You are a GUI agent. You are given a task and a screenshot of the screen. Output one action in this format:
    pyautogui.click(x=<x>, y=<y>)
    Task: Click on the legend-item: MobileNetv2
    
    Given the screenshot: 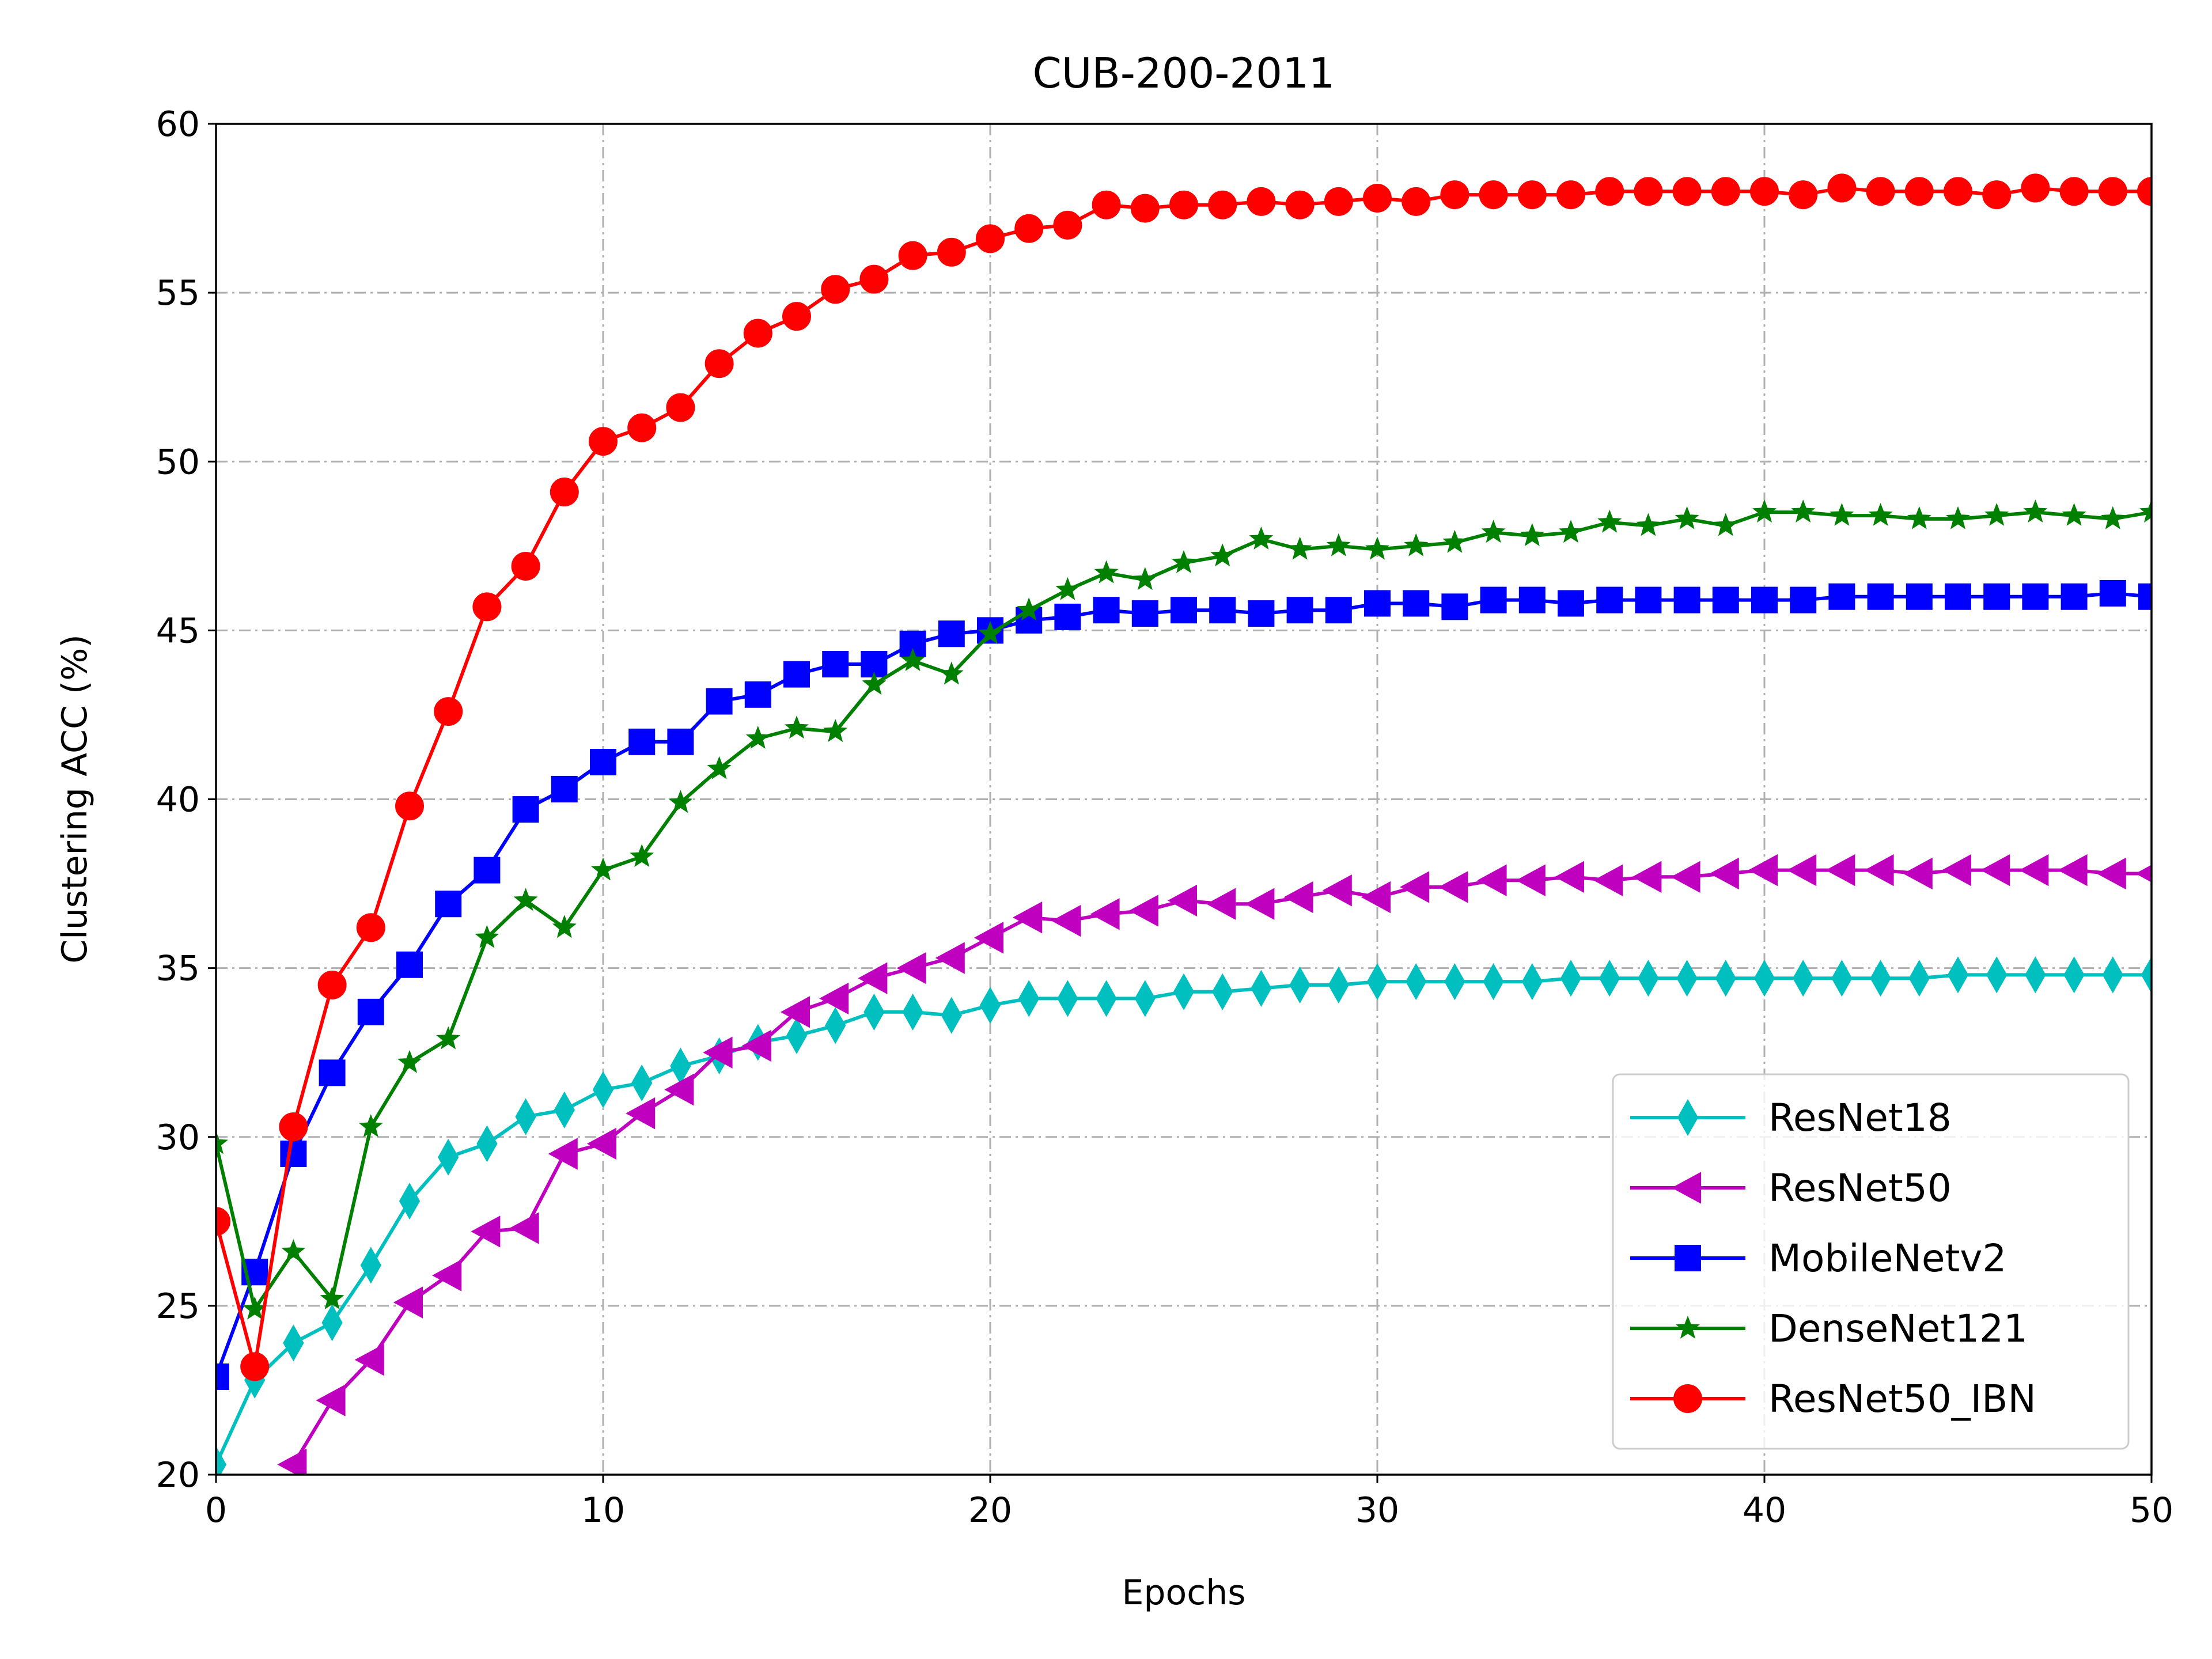 What is the action you would take?
    pyautogui.click(x=1818, y=1258)
    